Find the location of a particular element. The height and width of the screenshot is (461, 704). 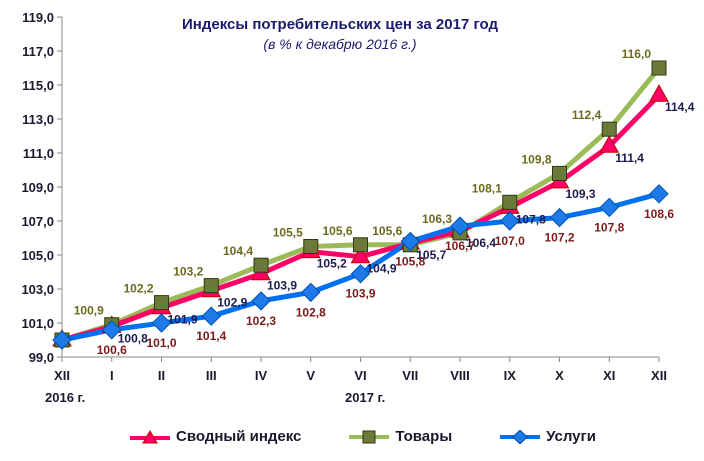

x-tick-label: IV is located at coordinates (261, 375).